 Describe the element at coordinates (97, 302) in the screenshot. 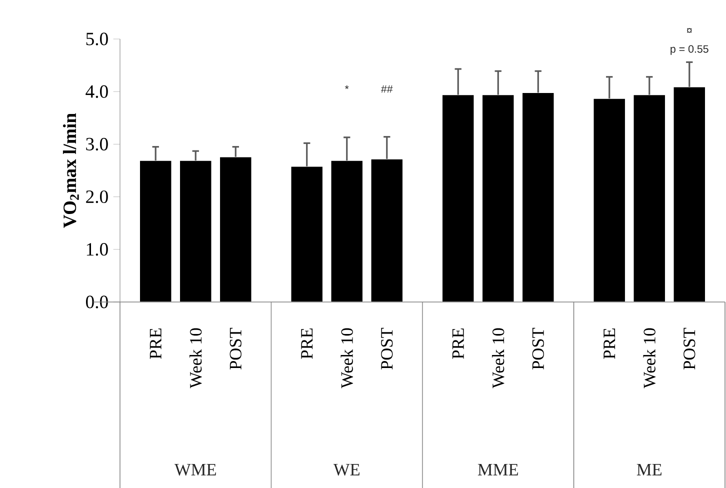

I see `y-tick-label: 0.0` at that location.